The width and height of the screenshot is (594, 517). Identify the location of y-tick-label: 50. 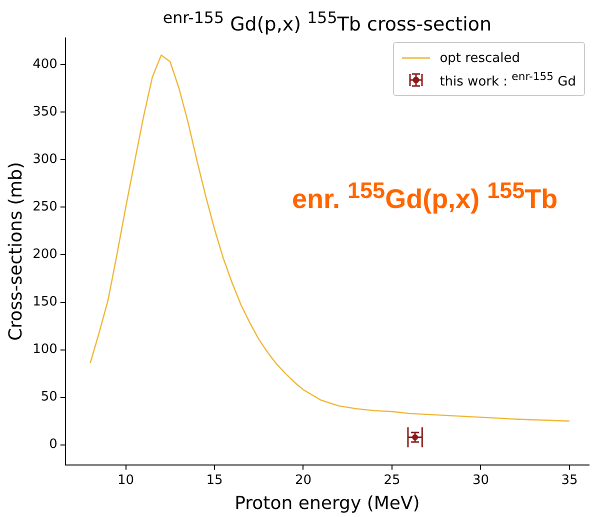
(49, 397).